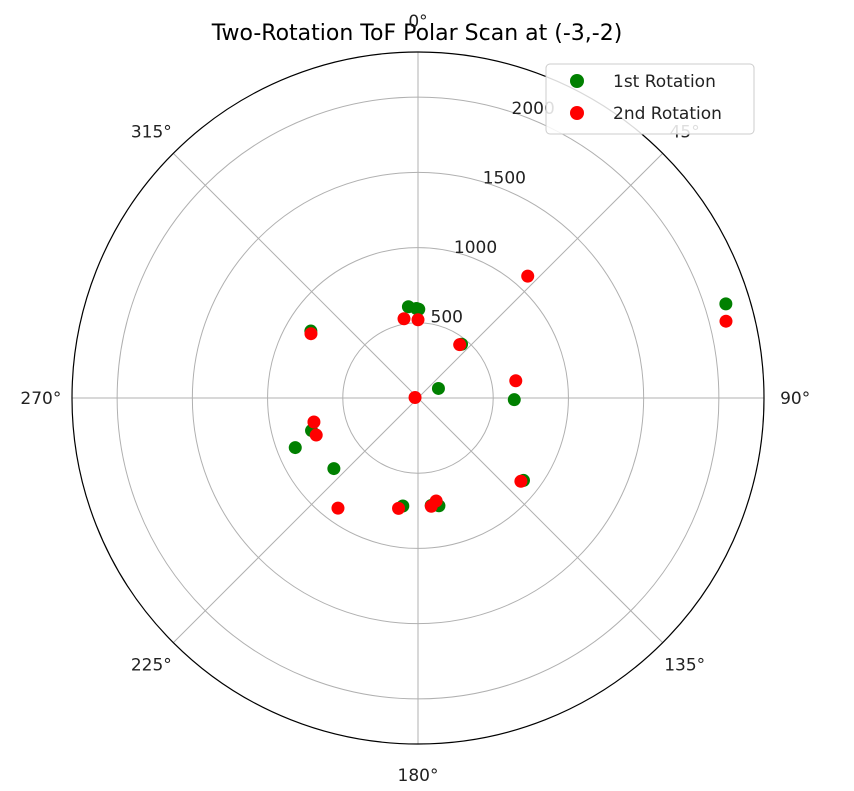 The width and height of the screenshot is (854, 791). What do you see at coordinates (418, 776) in the screenshot?
I see `theta-tick-label: 180°` at bounding box center [418, 776].